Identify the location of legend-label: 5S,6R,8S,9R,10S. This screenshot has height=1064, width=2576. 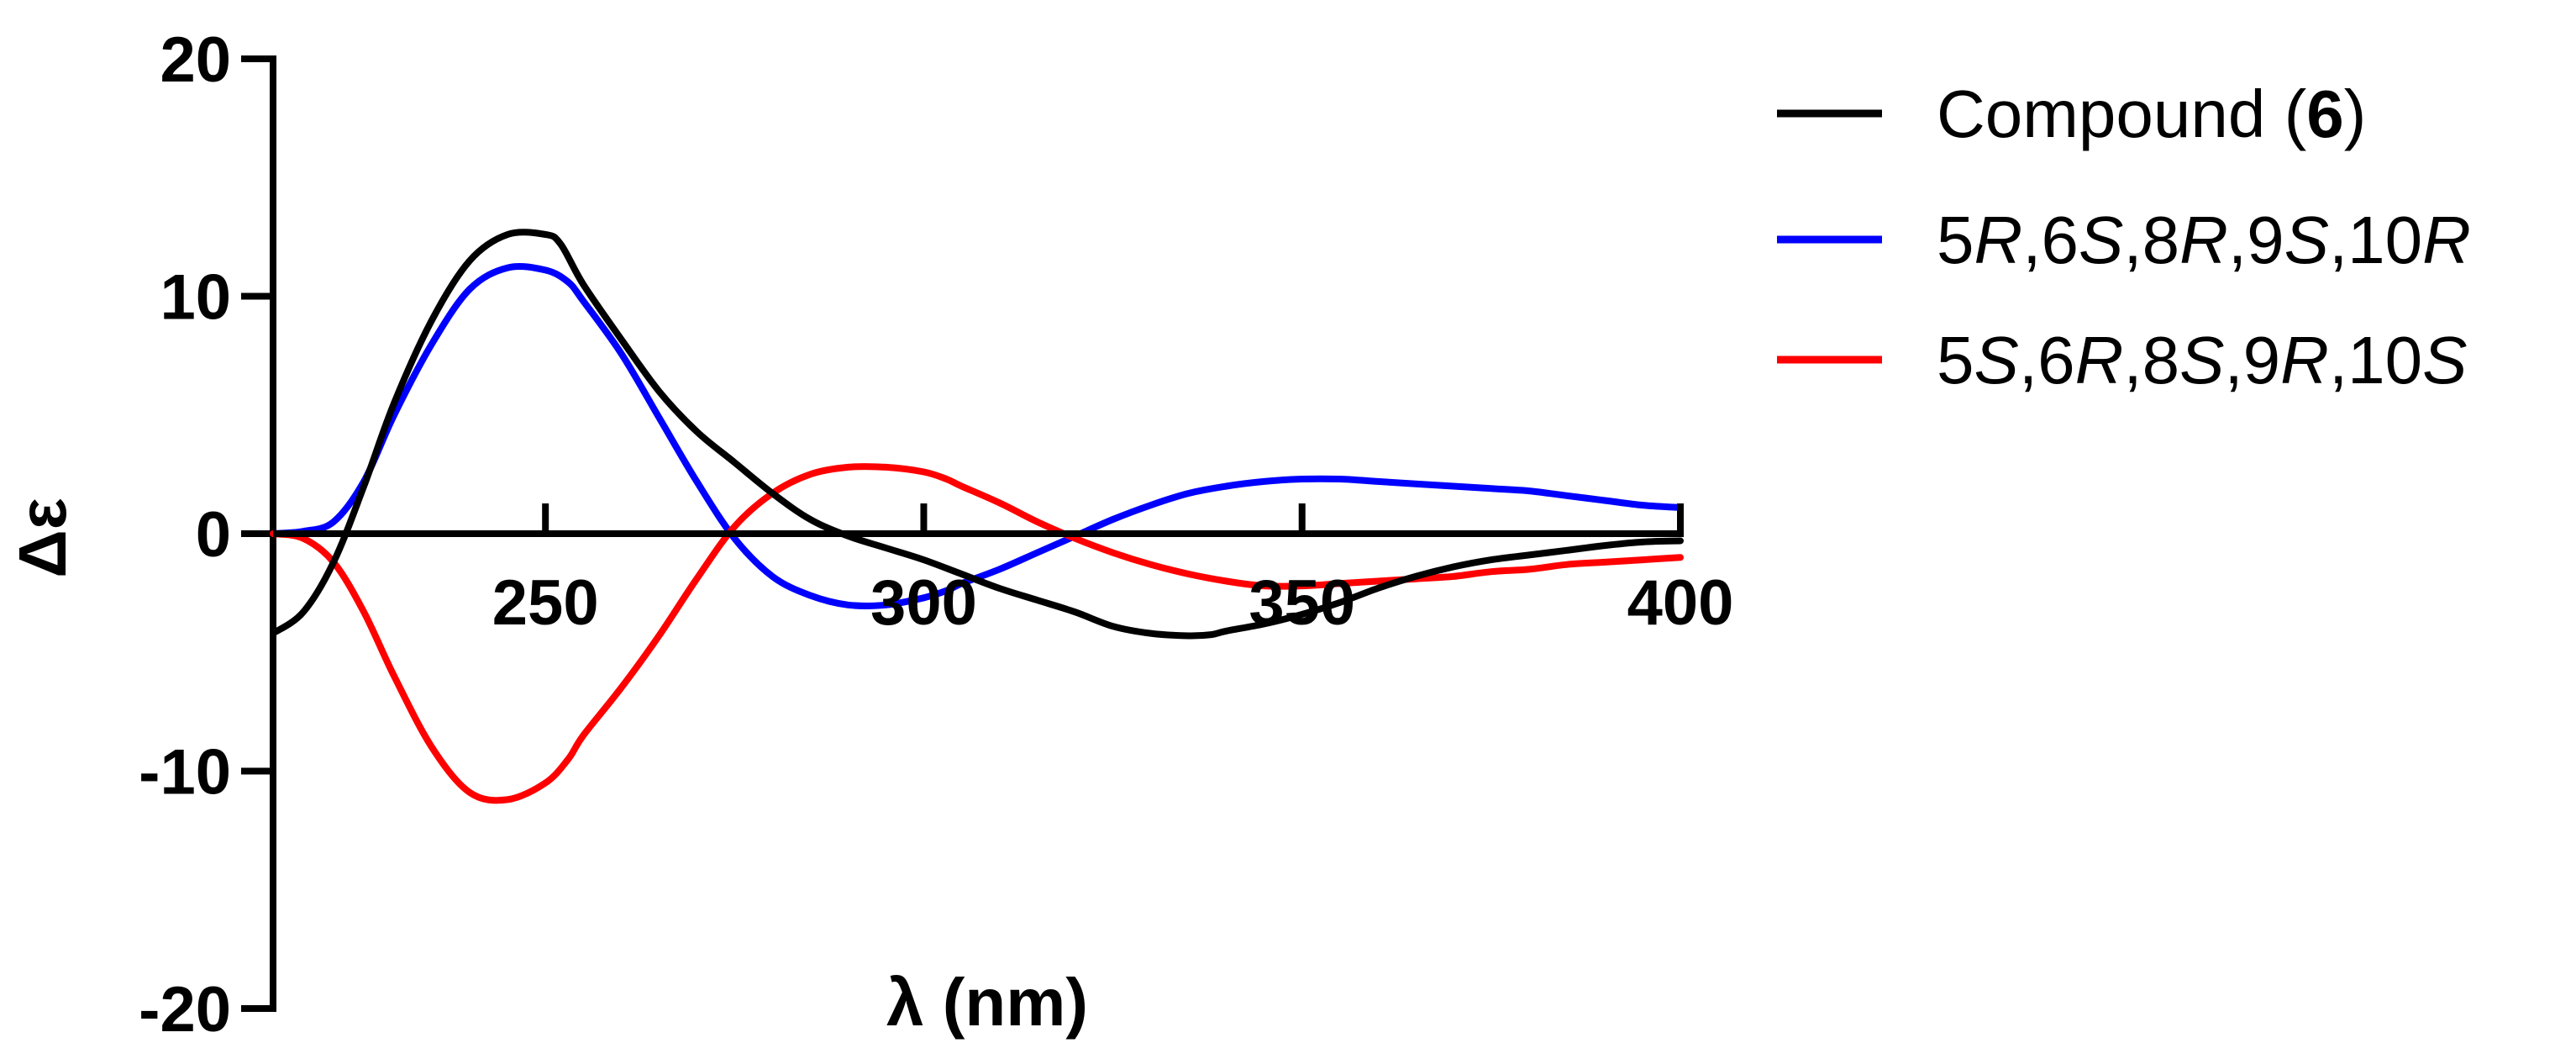
(2202, 361).